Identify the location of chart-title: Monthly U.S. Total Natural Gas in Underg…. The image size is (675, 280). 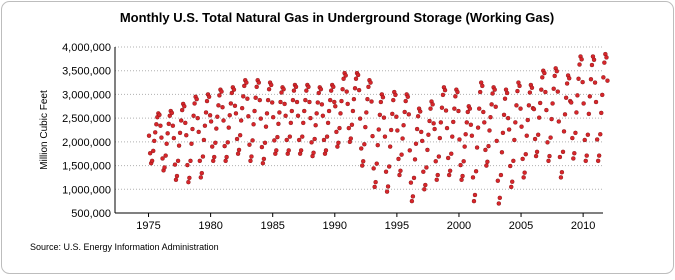
(337, 17).